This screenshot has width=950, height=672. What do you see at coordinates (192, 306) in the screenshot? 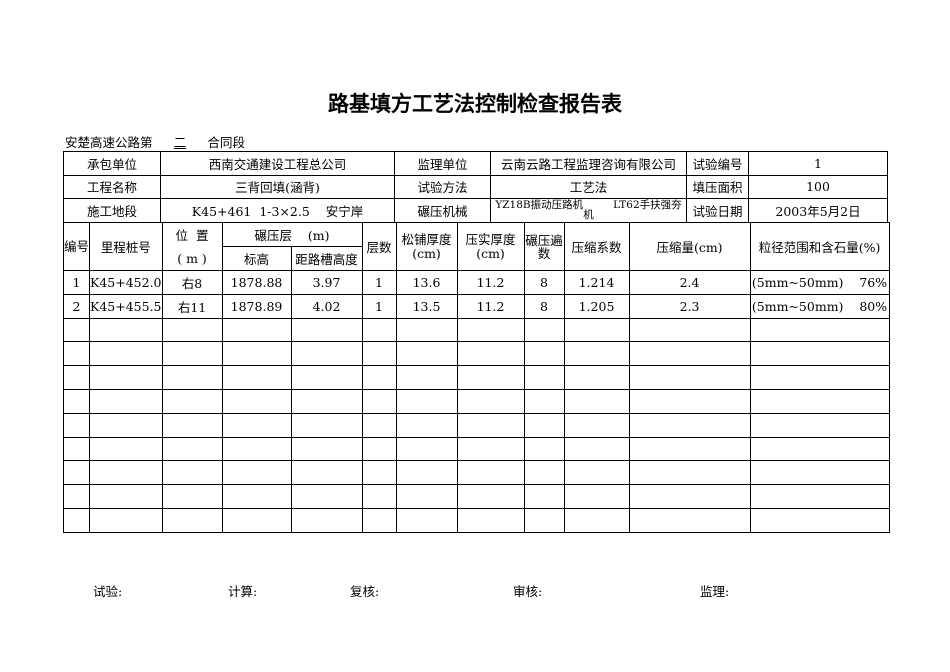
I see `cell-position: 右11` at bounding box center [192, 306].